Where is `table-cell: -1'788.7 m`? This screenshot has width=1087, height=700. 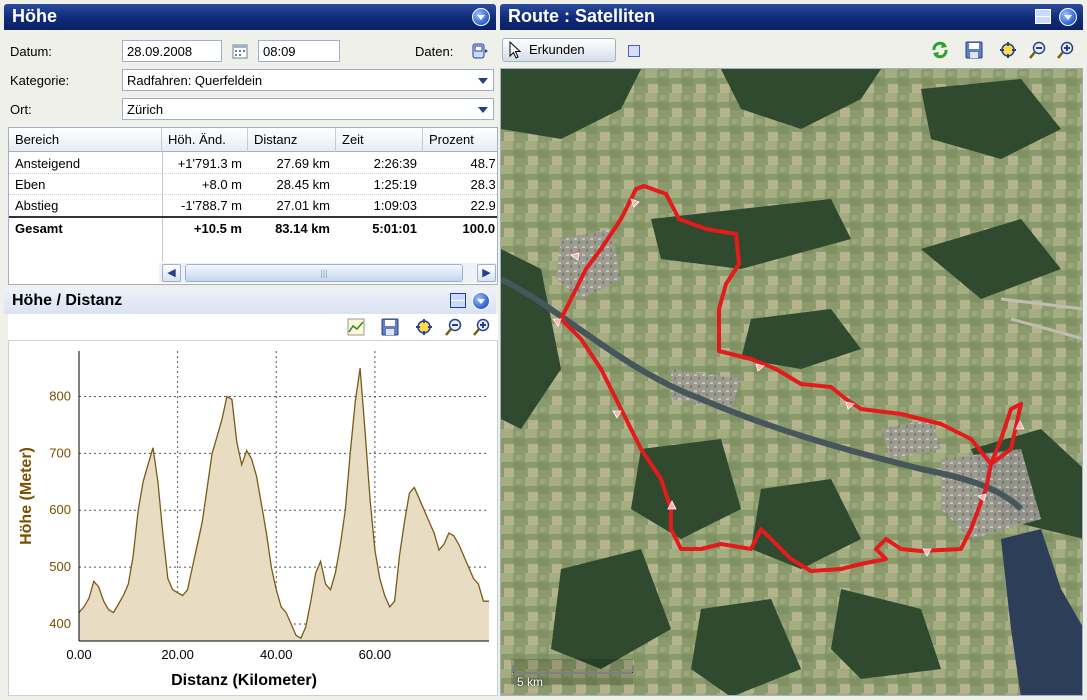 table-cell: -1'788.7 m is located at coordinates (211, 205).